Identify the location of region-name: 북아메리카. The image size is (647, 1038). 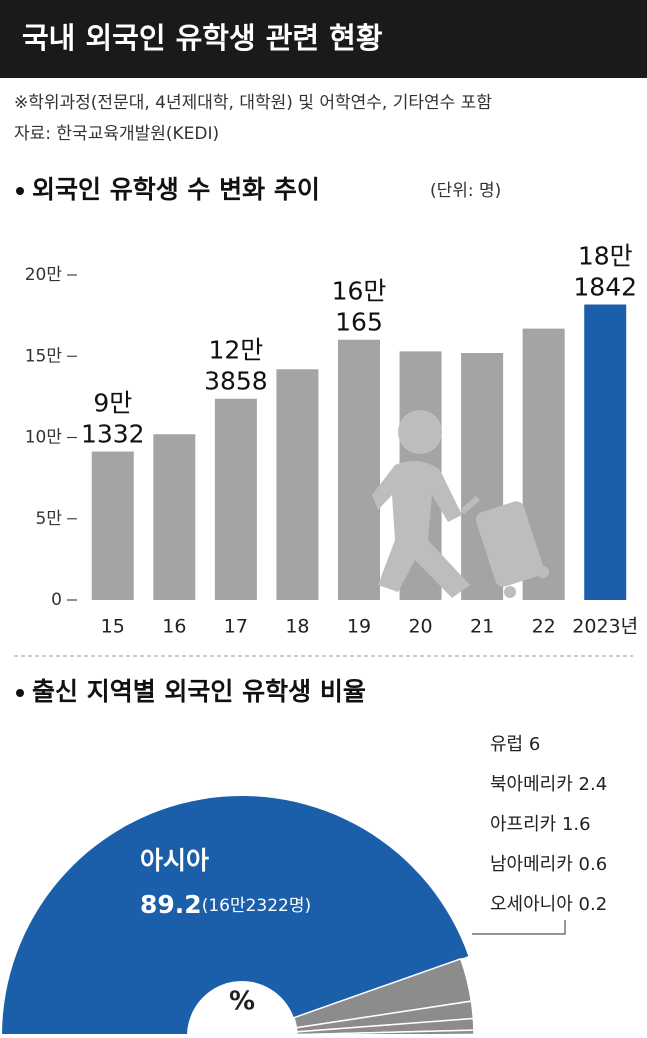
(531, 784).